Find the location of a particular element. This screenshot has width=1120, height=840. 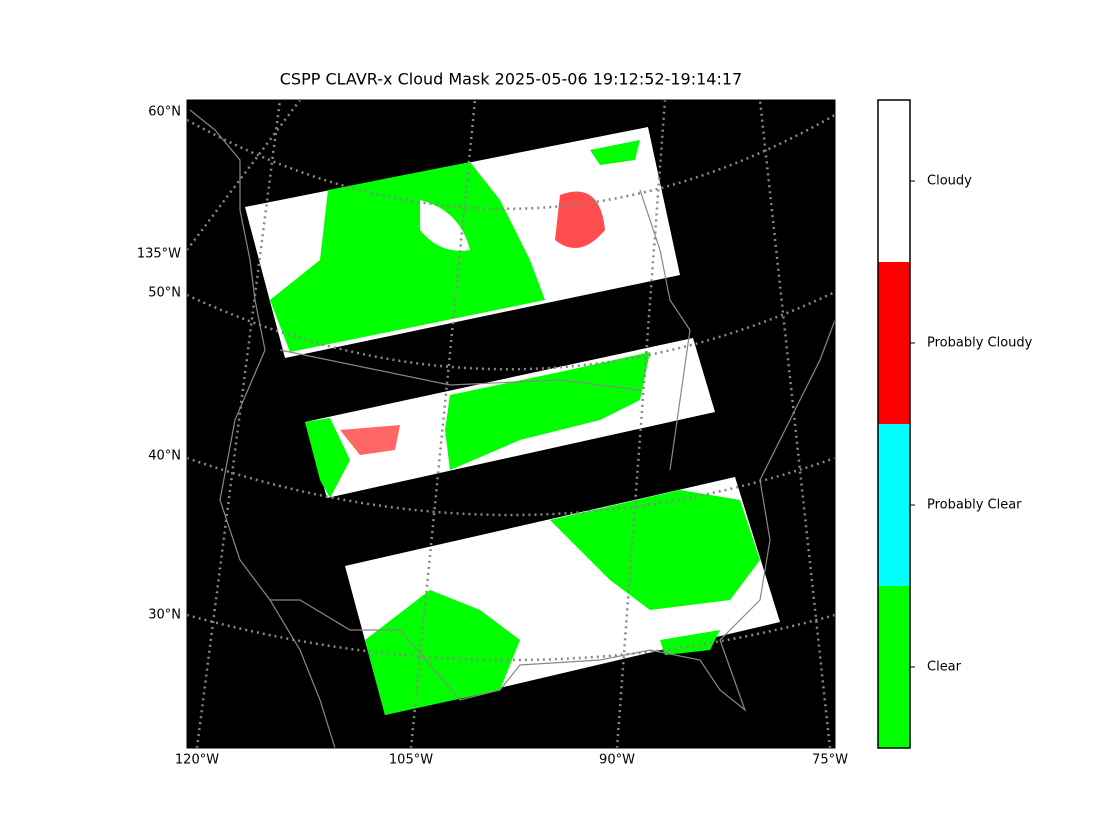

lat-label: 40°N is located at coordinates (164, 456).